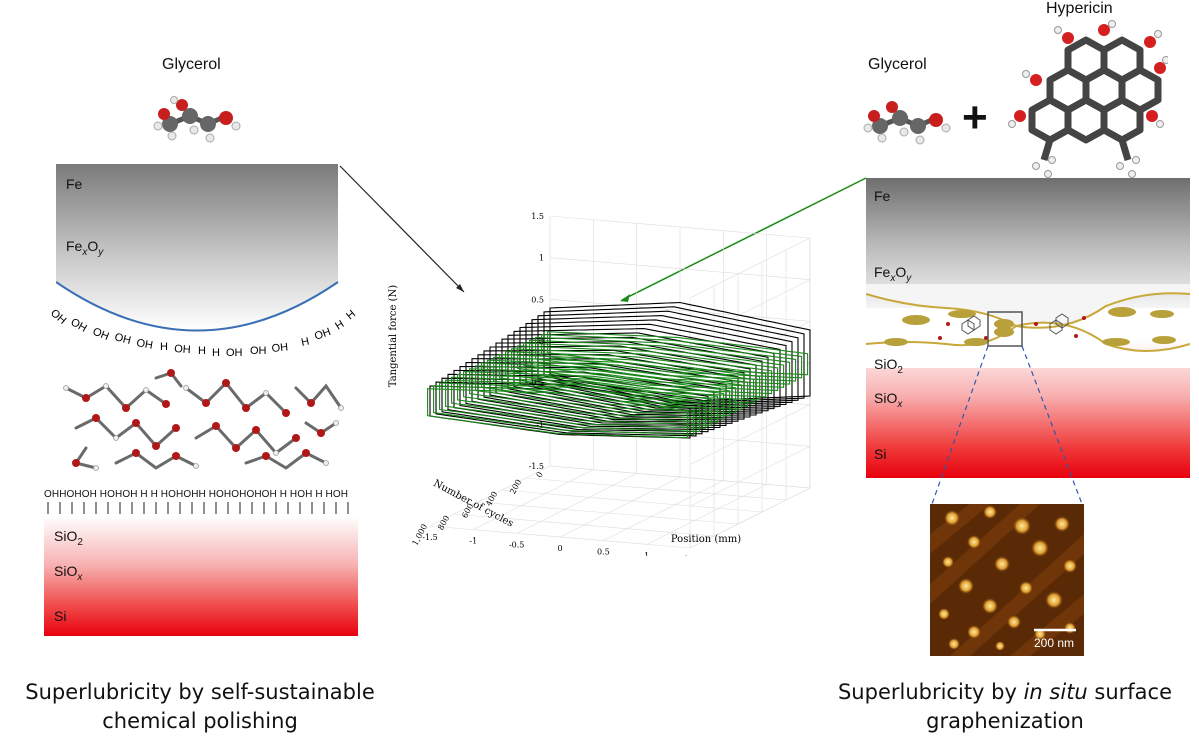  Describe the element at coordinates (888, 400) in the screenshot. I see `right-siox-label: SiOx` at that location.